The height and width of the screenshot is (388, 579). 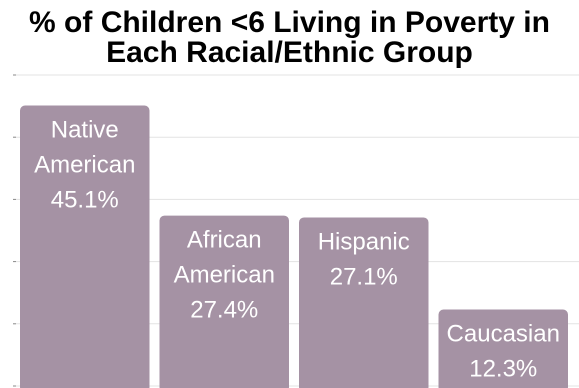 What do you see at coordinates (364, 276) in the screenshot?
I see `bar-data-label: 27.1%` at bounding box center [364, 276].